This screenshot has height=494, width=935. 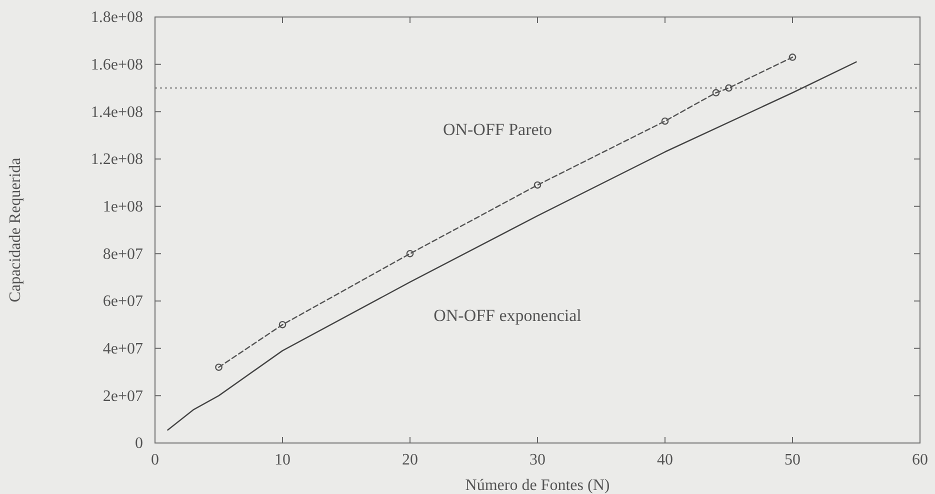 I want to click on y-tick-label: 0, so click(x=139, y=443).